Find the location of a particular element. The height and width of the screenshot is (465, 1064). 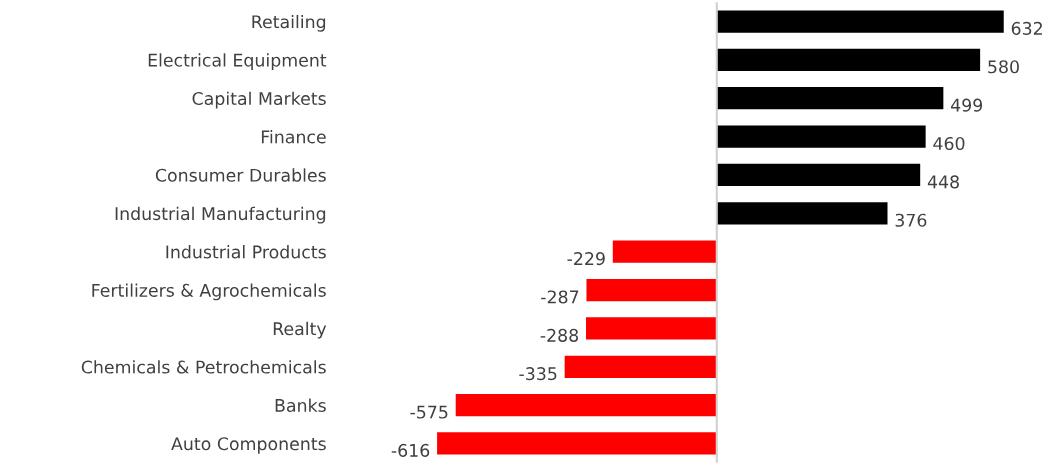

y-tick-label: Capital Markets is located at coordinates (259, 100).